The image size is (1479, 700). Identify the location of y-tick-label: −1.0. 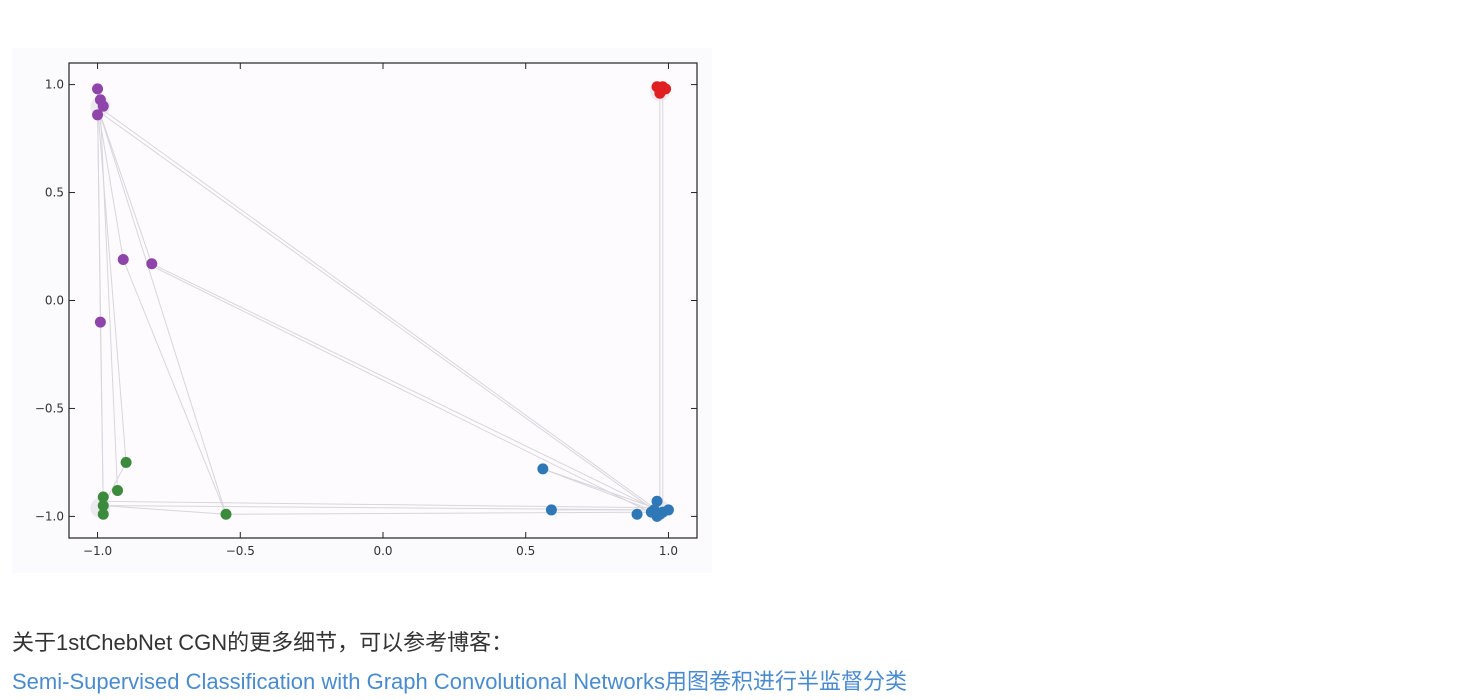
(49, 516).